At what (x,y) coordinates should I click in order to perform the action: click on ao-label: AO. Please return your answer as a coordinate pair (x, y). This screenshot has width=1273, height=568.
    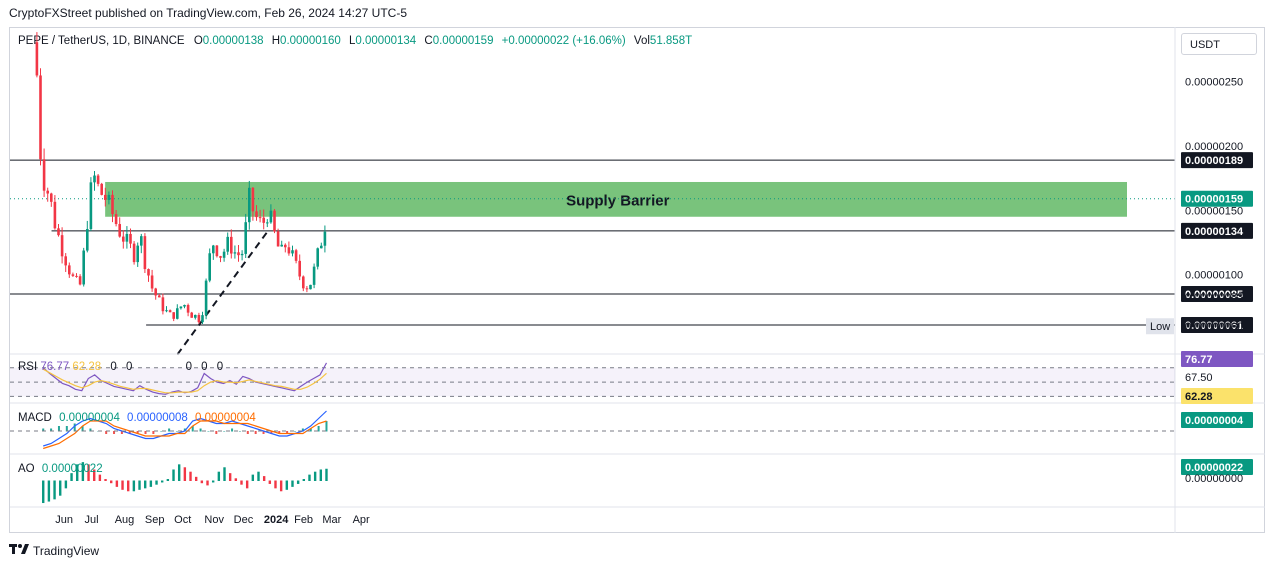
    Looking at the image, I should click on (26, 469).